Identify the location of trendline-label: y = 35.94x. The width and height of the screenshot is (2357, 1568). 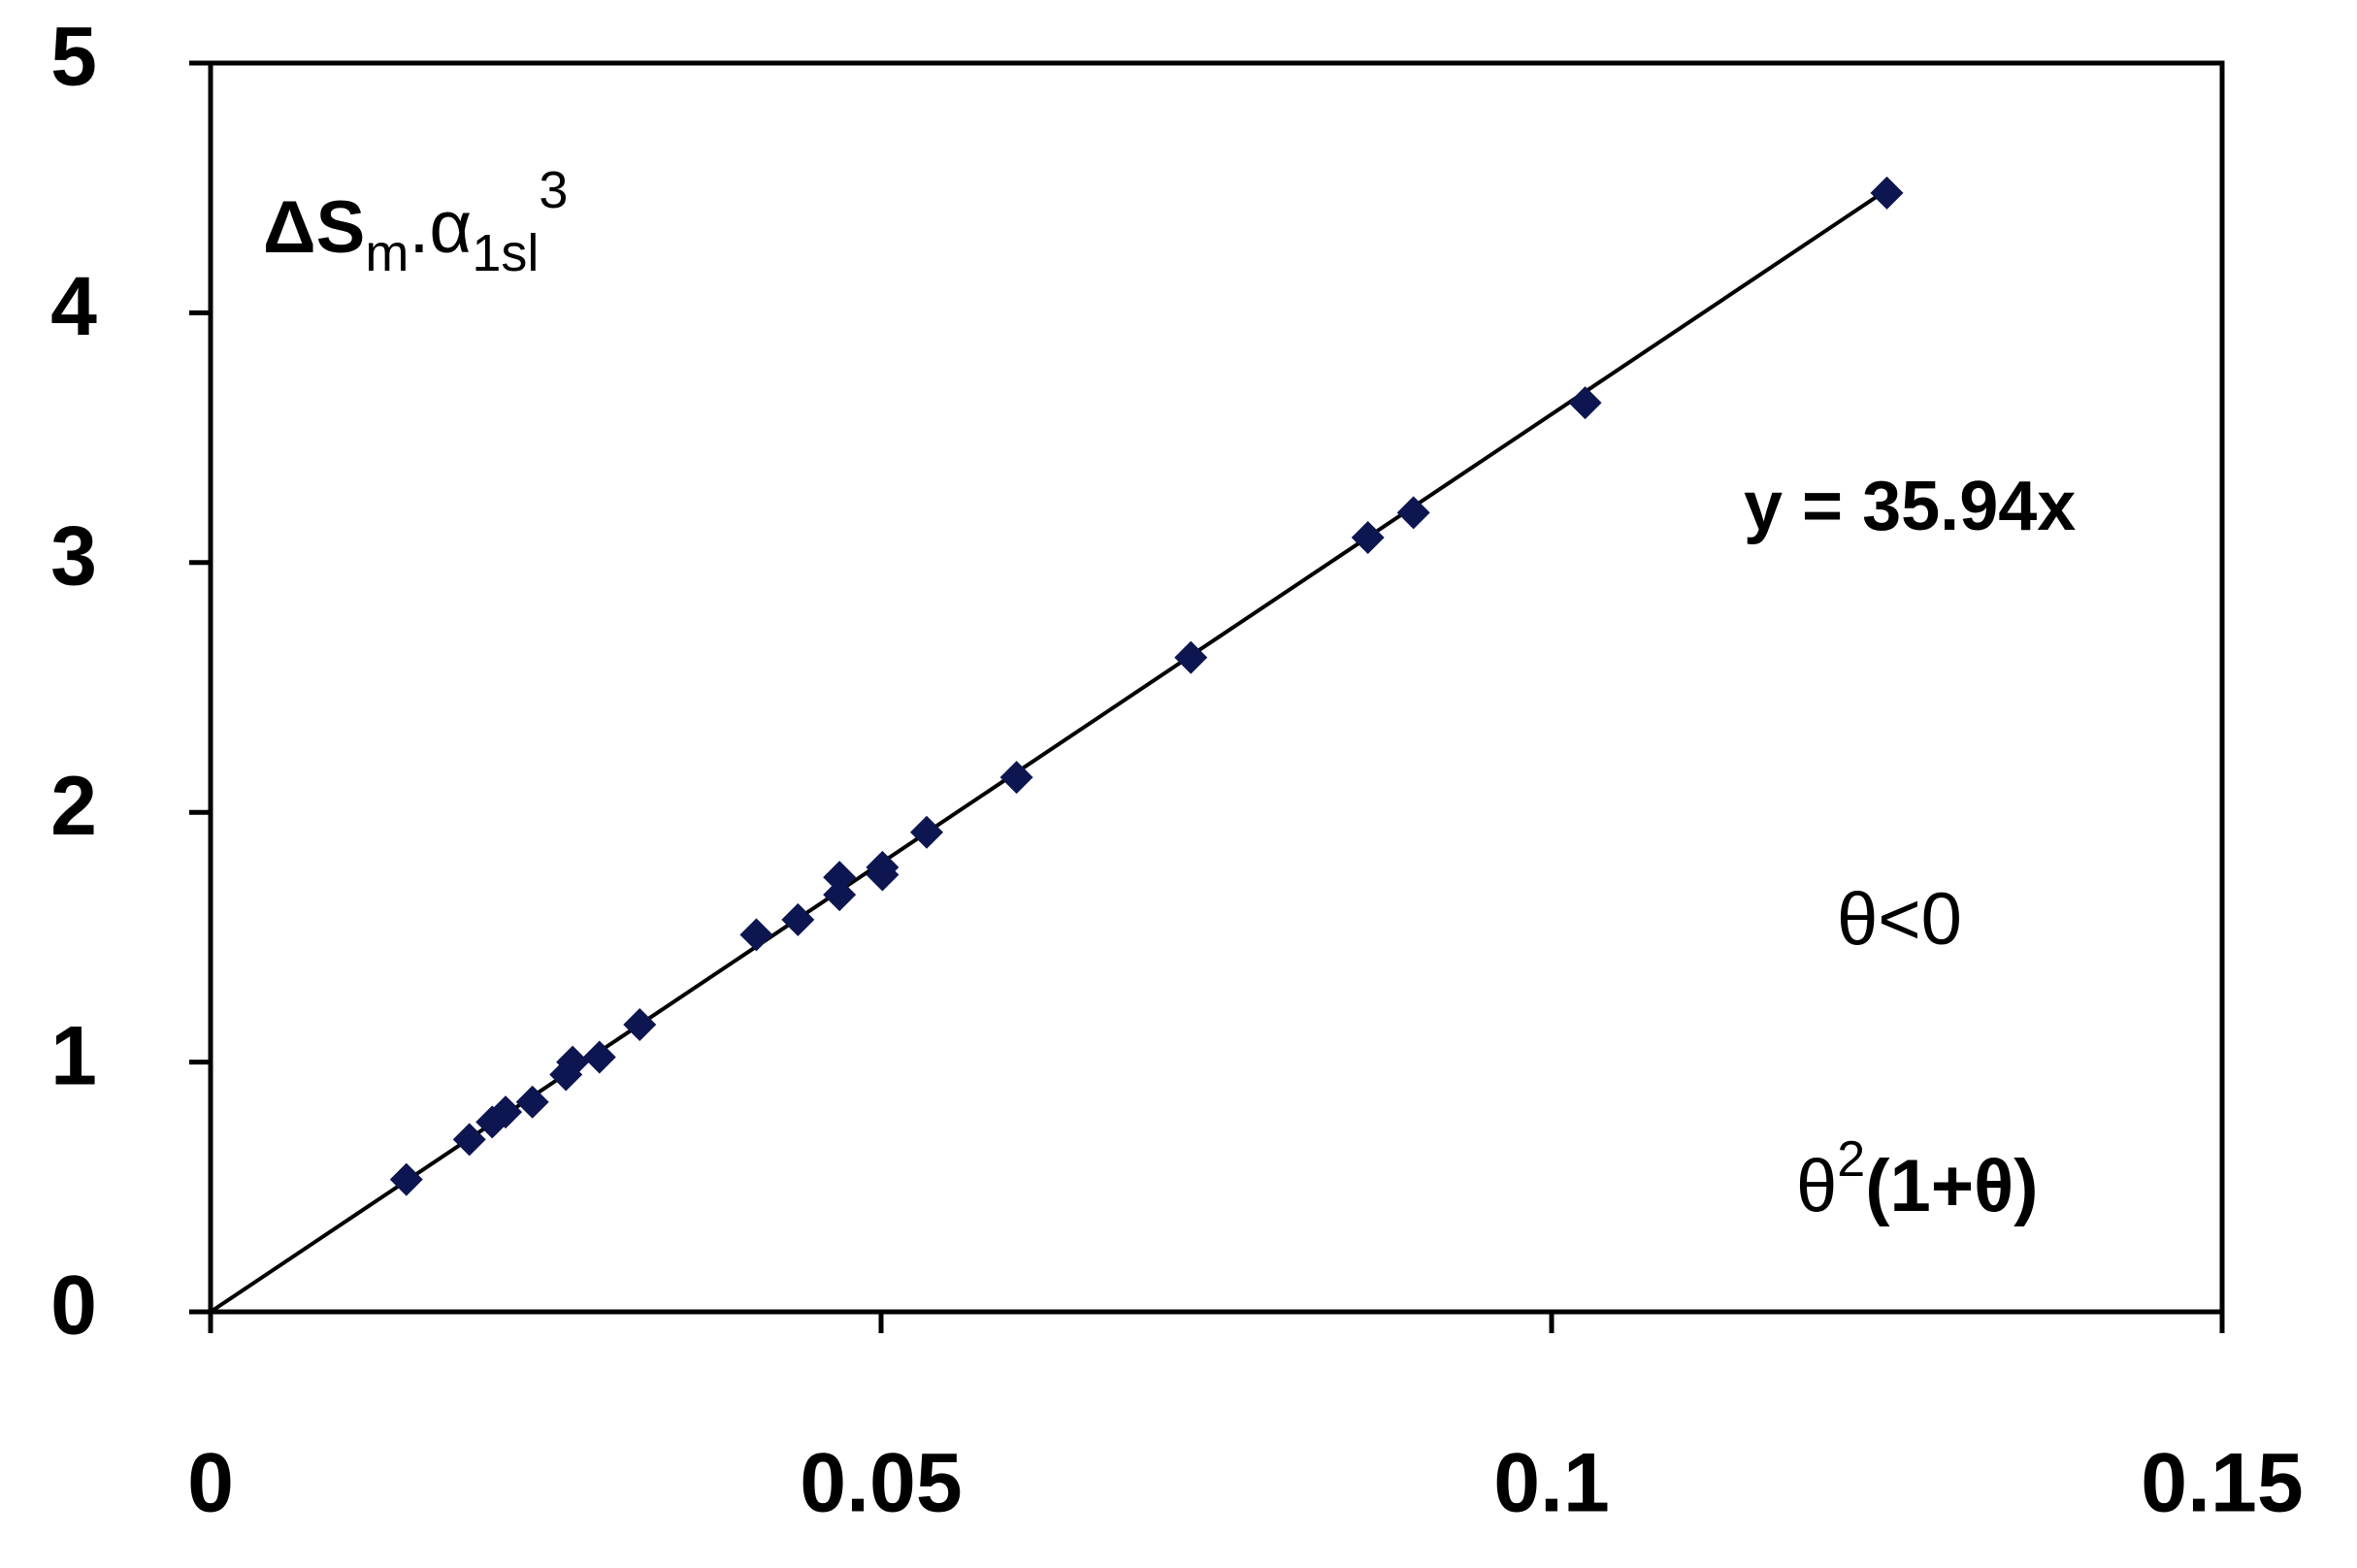
(1910, 506).